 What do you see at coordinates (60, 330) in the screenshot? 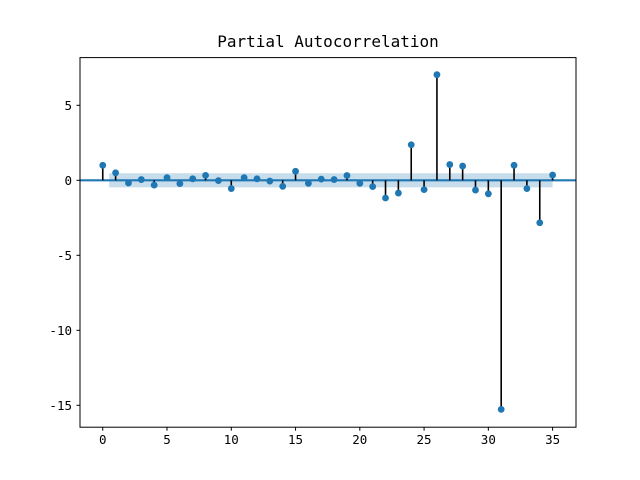
I see `y-tick-label: -10` at bounding box center [60, 330].